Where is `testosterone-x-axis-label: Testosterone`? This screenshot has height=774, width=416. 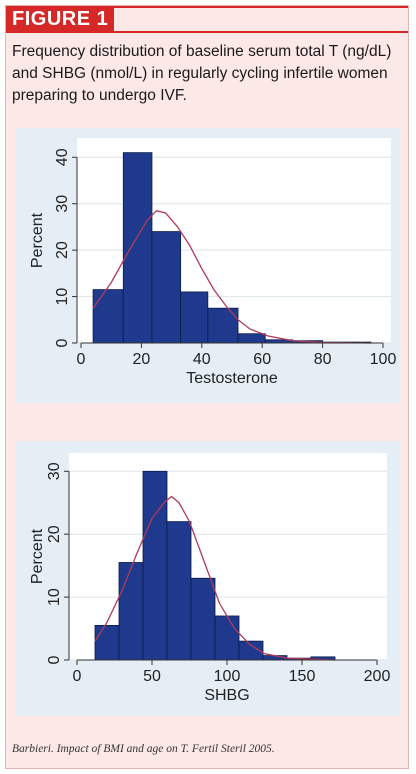
testosterone-x-axis-label: Testosterone is located at coordinates (232, 378).